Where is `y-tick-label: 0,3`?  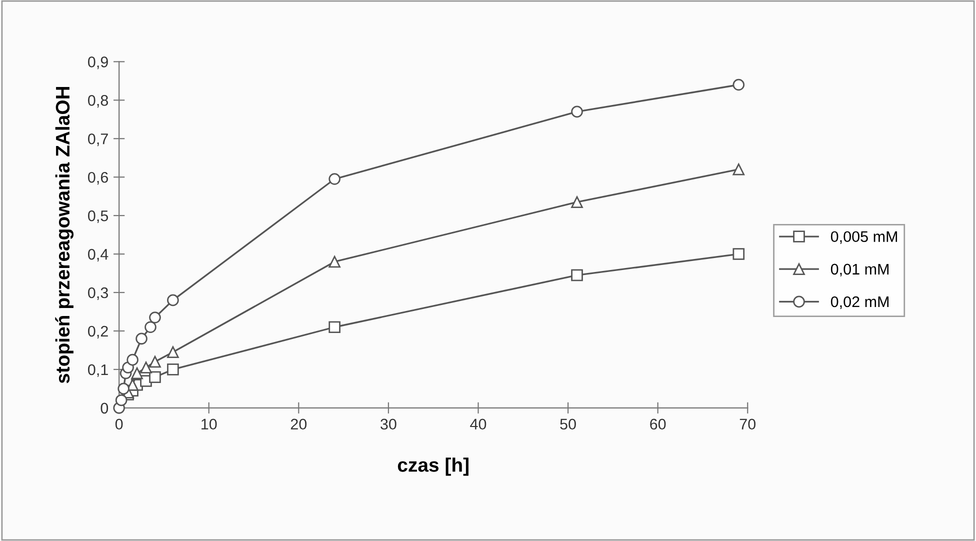
y-tick-label: 0,3 is located at coordinates (98, 293).